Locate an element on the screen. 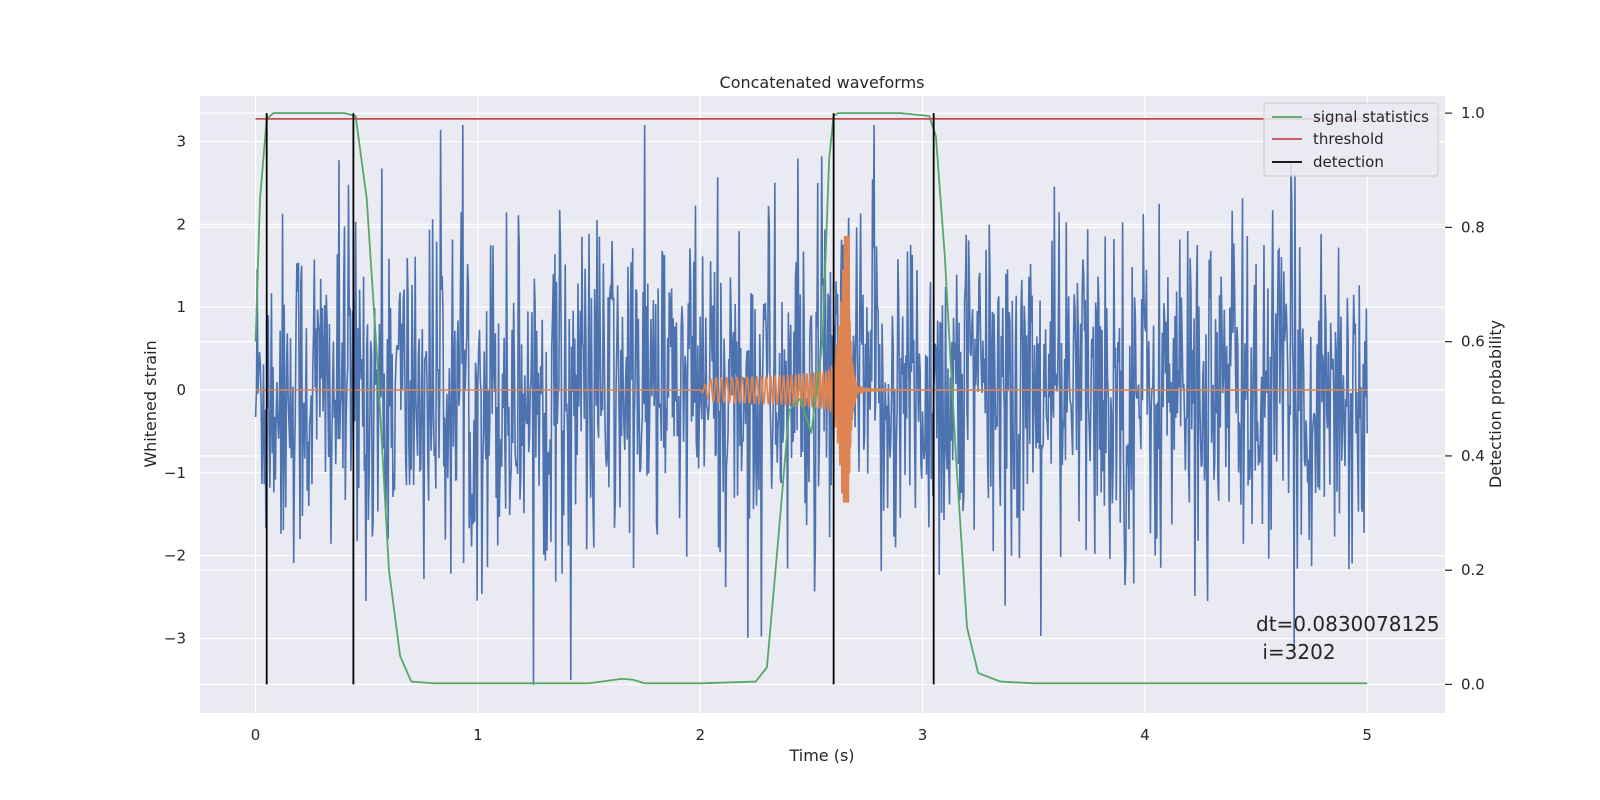 Image resolution: width=1600 pixels, height=800 pixels. y2-axis-ticks: 0.0 0.2 0.4 0.6 0.8 1.0 is located at coordinates (1465, 398).